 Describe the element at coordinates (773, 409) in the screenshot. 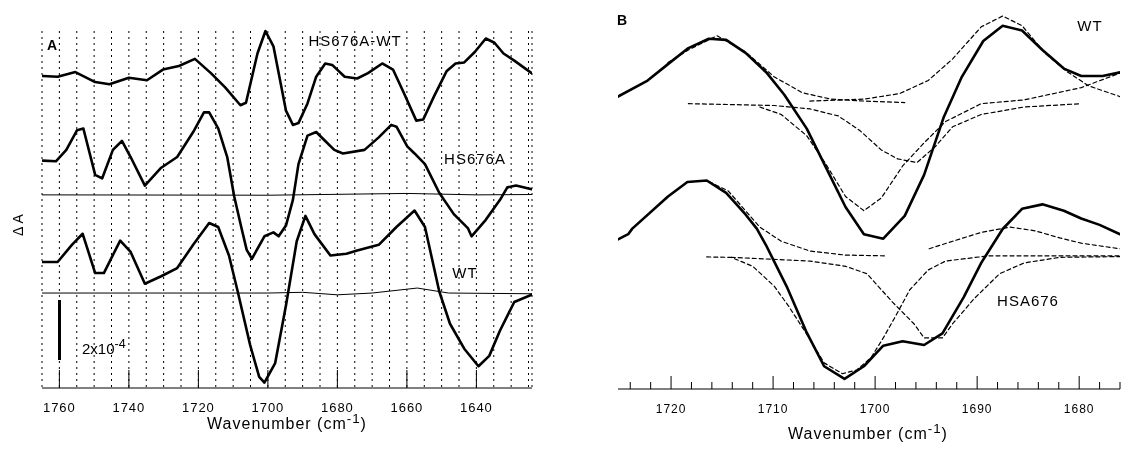

I see `x-tick-label: 1710` at that location.